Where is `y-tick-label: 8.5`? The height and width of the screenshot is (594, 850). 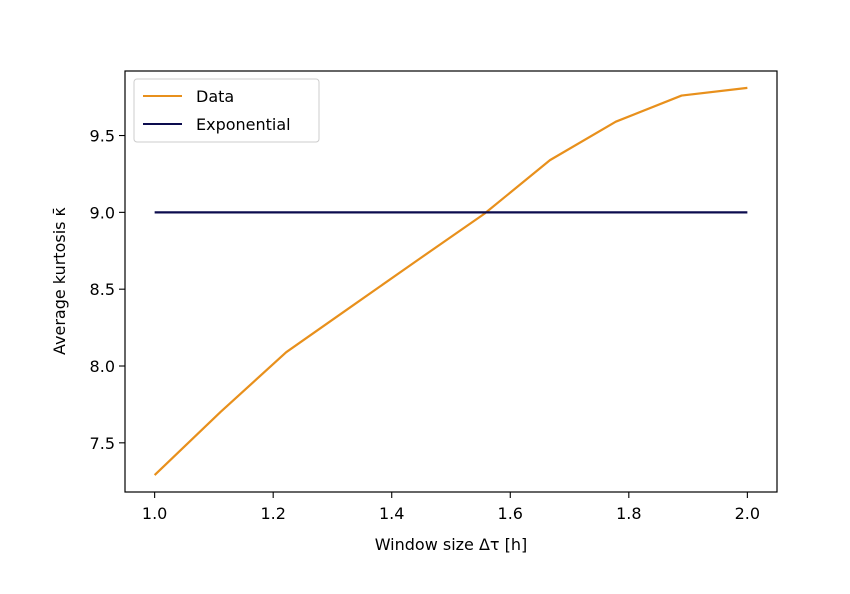
y-tick-label: 8.5 is located at coordinates (102, 289).